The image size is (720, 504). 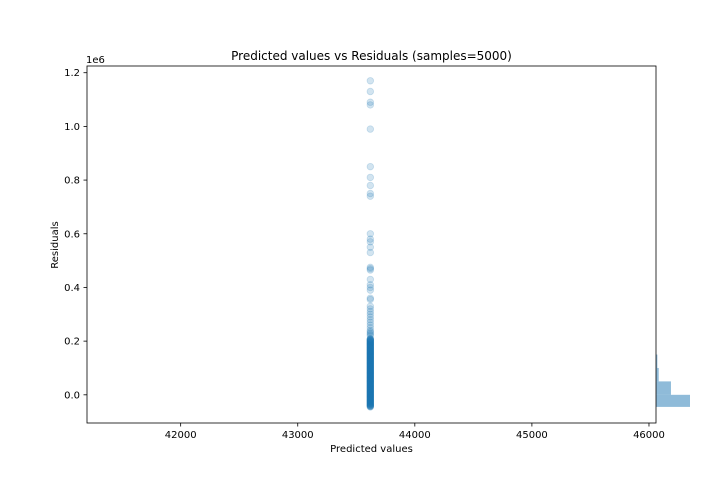 What do you see at coordinates (532, 435) in the screenshot?
I see `x-tick-label: 45000` at bounding box center [532, 435].